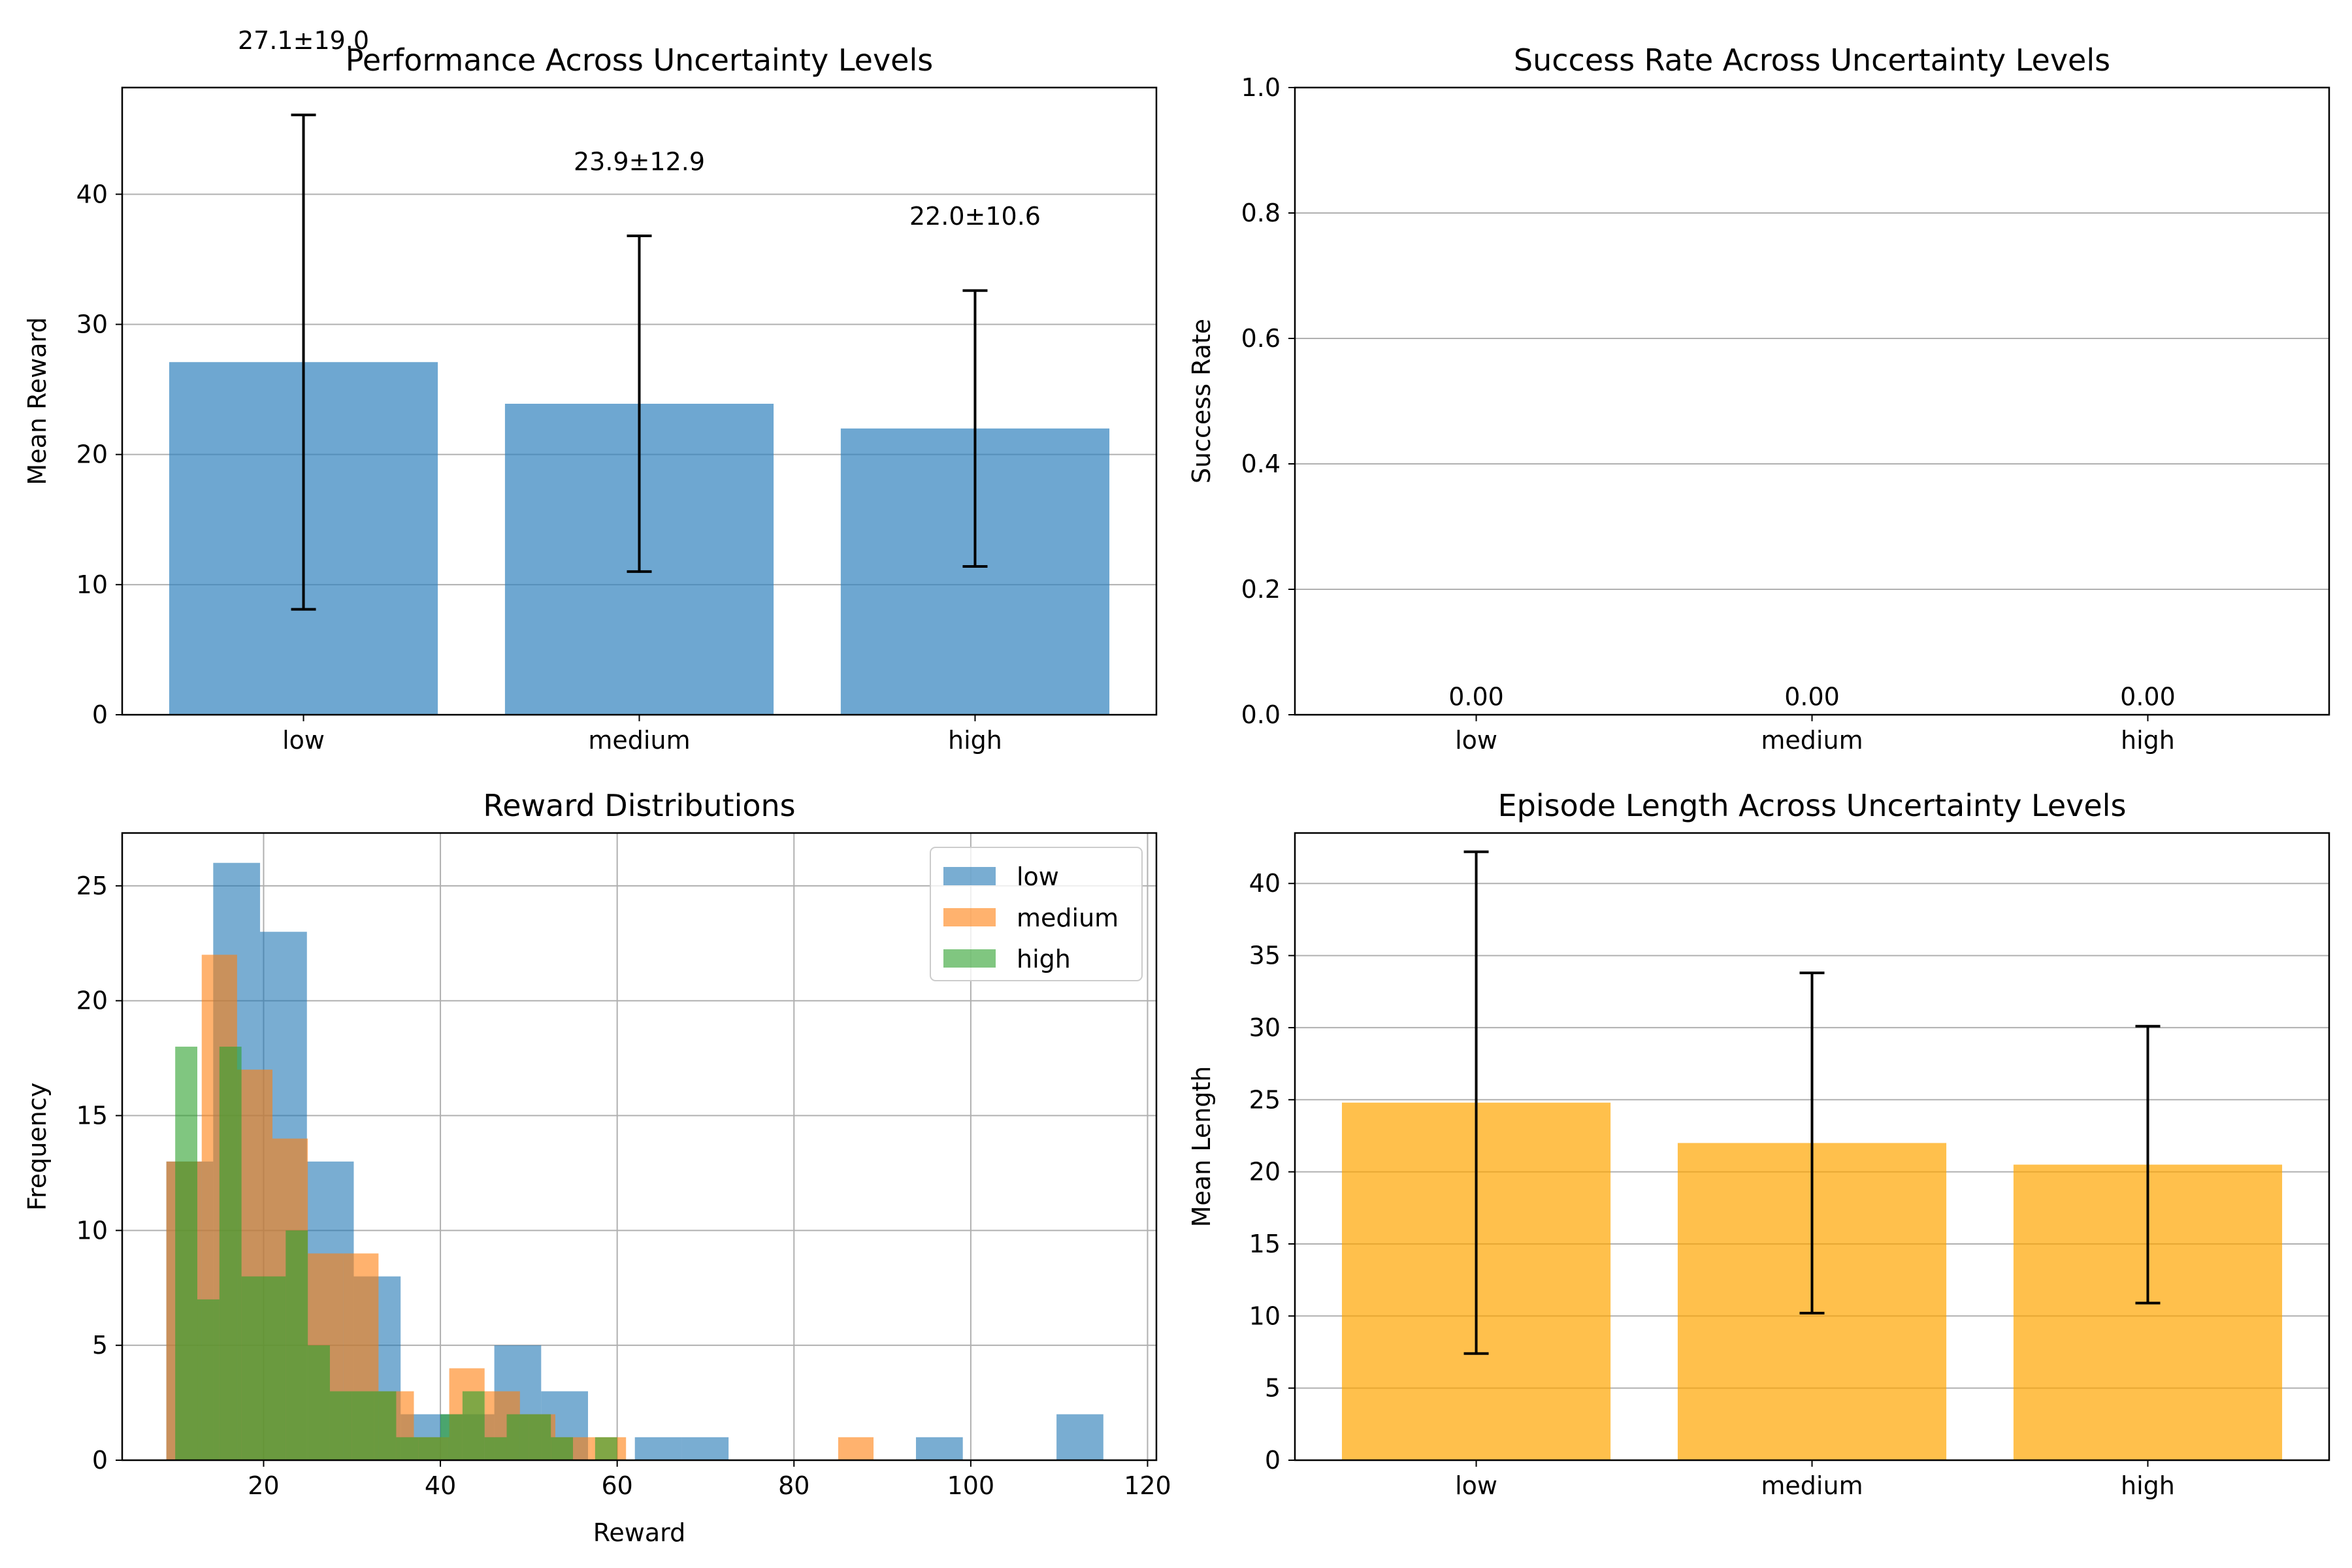  What do you see at coordinates (1201, 1147) in the screenshot?
I see `length-ylabel: Mean Length` at bounding box center [1201, 1147].